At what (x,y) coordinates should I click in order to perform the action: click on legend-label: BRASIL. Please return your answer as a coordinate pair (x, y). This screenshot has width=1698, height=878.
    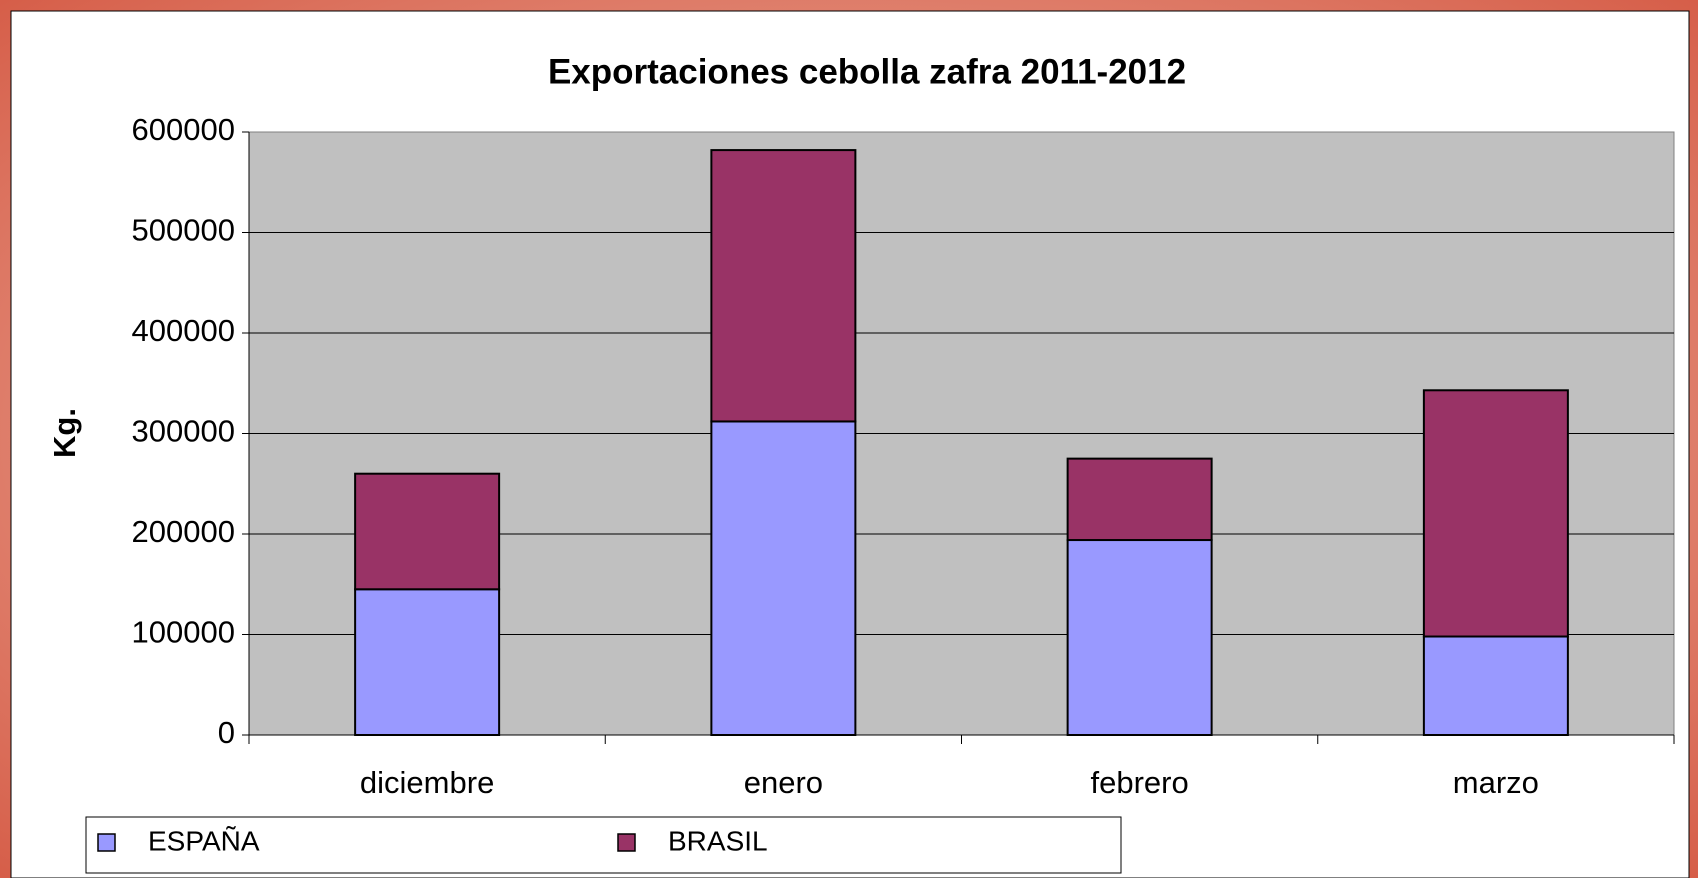
    Looking at the image, I should click on (718, 840).